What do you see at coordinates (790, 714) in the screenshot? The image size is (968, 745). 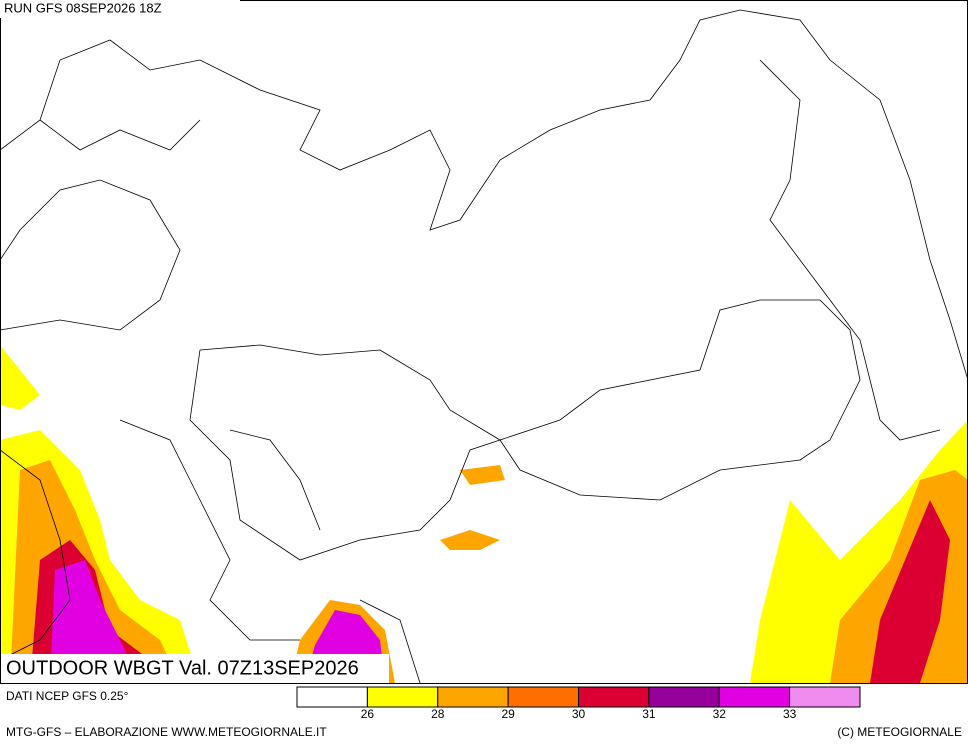 I see `legend-tick-label: 33` at bounding box center [790, 714].